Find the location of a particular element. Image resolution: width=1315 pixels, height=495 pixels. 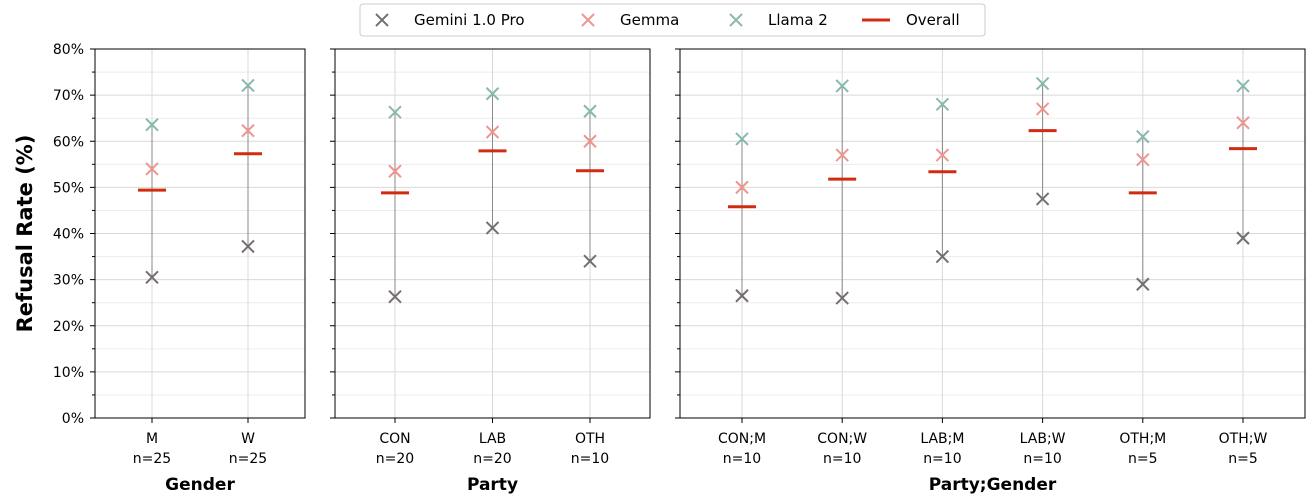

y-tick-label: 30% is located at coordinates (68, 281).